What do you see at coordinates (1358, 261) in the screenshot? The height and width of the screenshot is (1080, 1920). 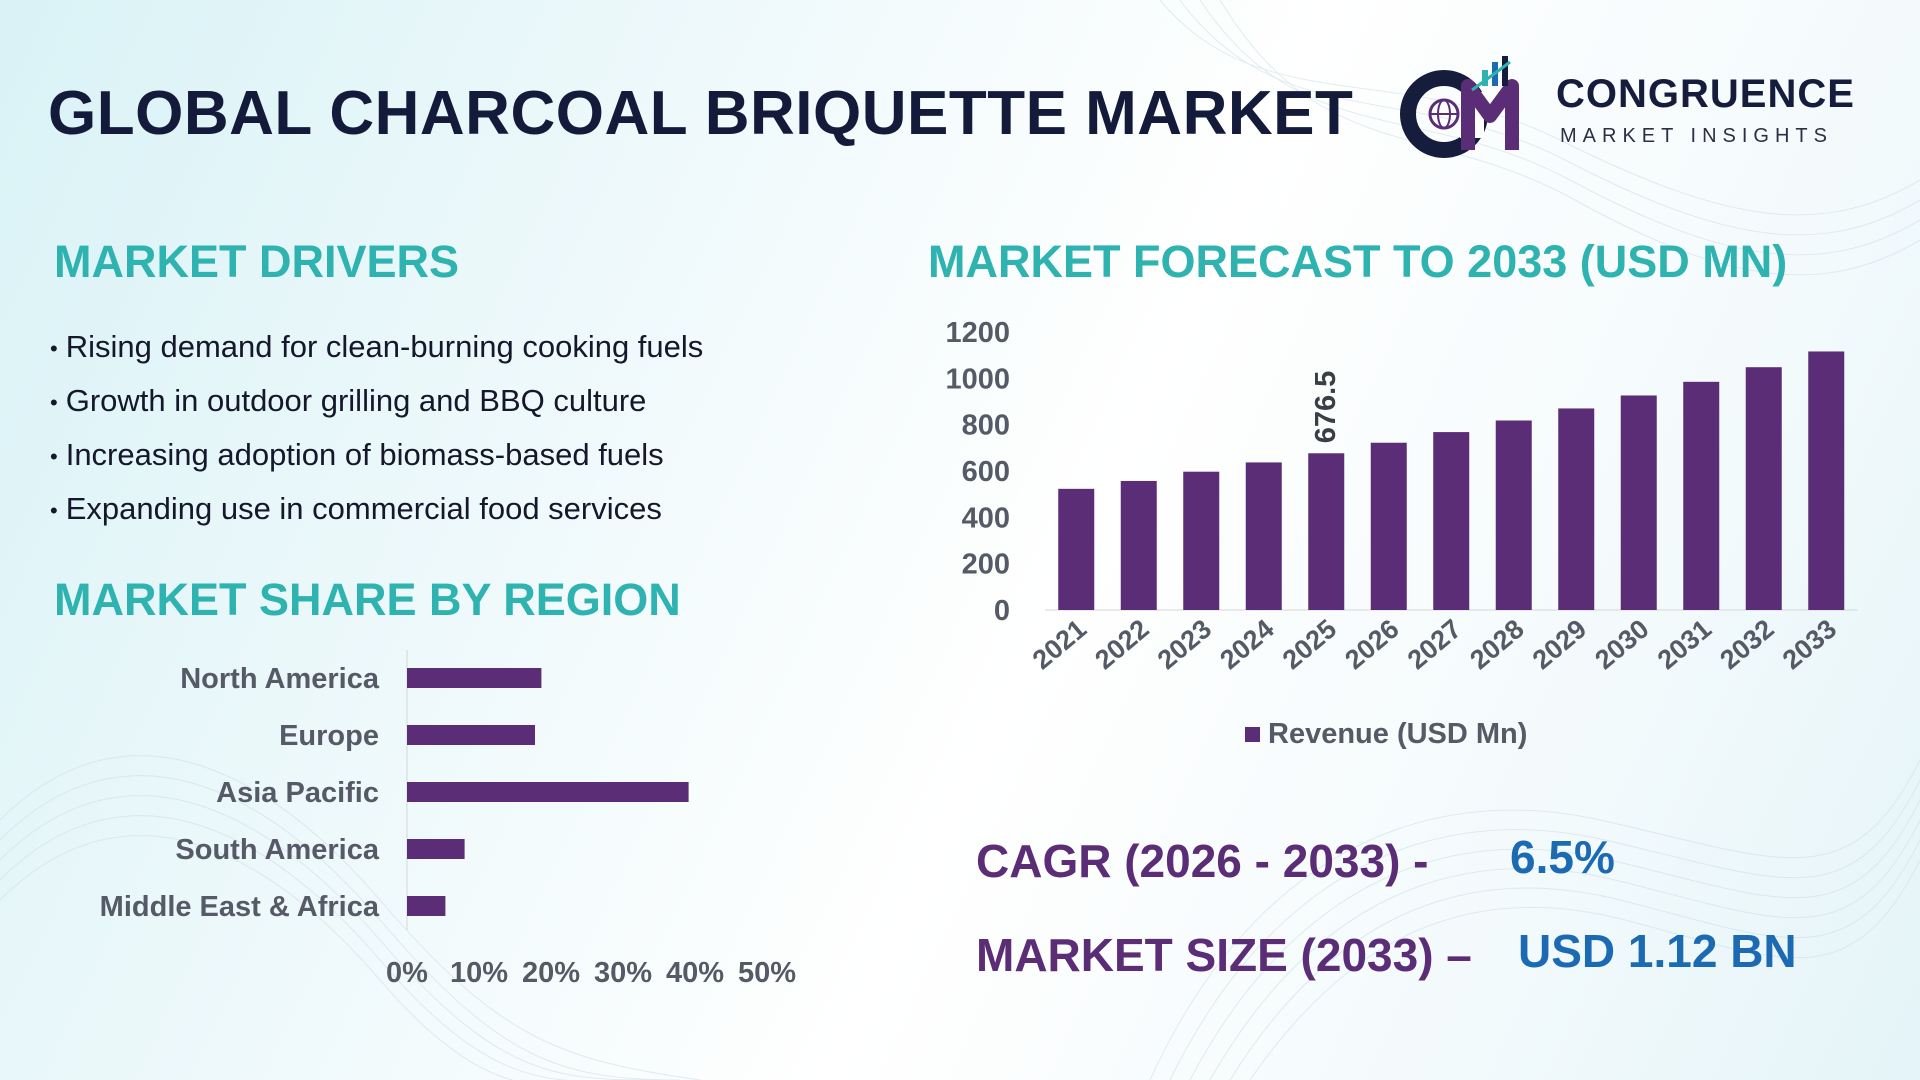 I see `forecast-title: MARKET FORECAST TO 2033 (USD MN)` at bounding box center [1358, 261].